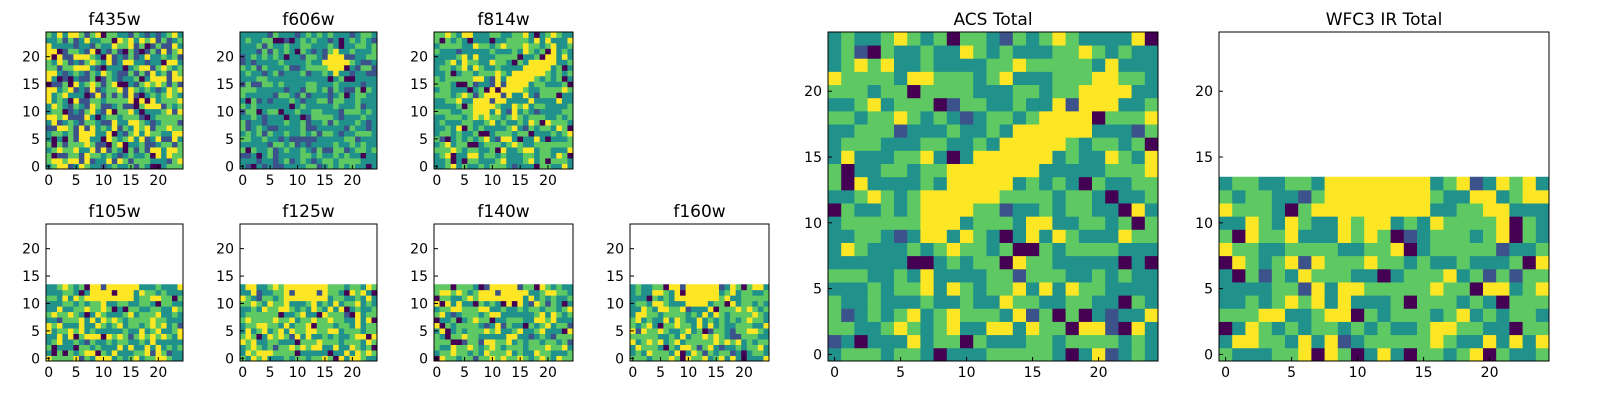 The height and width of the screenshot is (400, 1600). What do you see at coordinates (699, 212) in the screenshot?
I see `panel-title: f160w` at bounding box center [699, 212].